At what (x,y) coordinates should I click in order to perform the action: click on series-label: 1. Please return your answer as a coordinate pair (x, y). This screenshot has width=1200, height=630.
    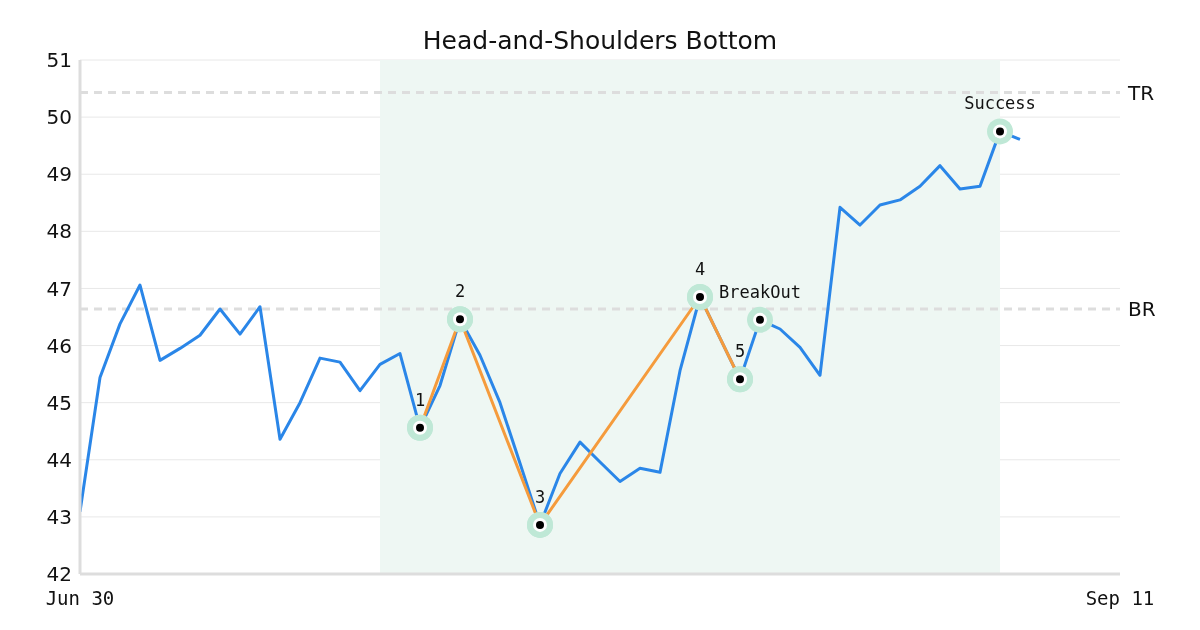
    Looking at the image, I should click on (420, 399).